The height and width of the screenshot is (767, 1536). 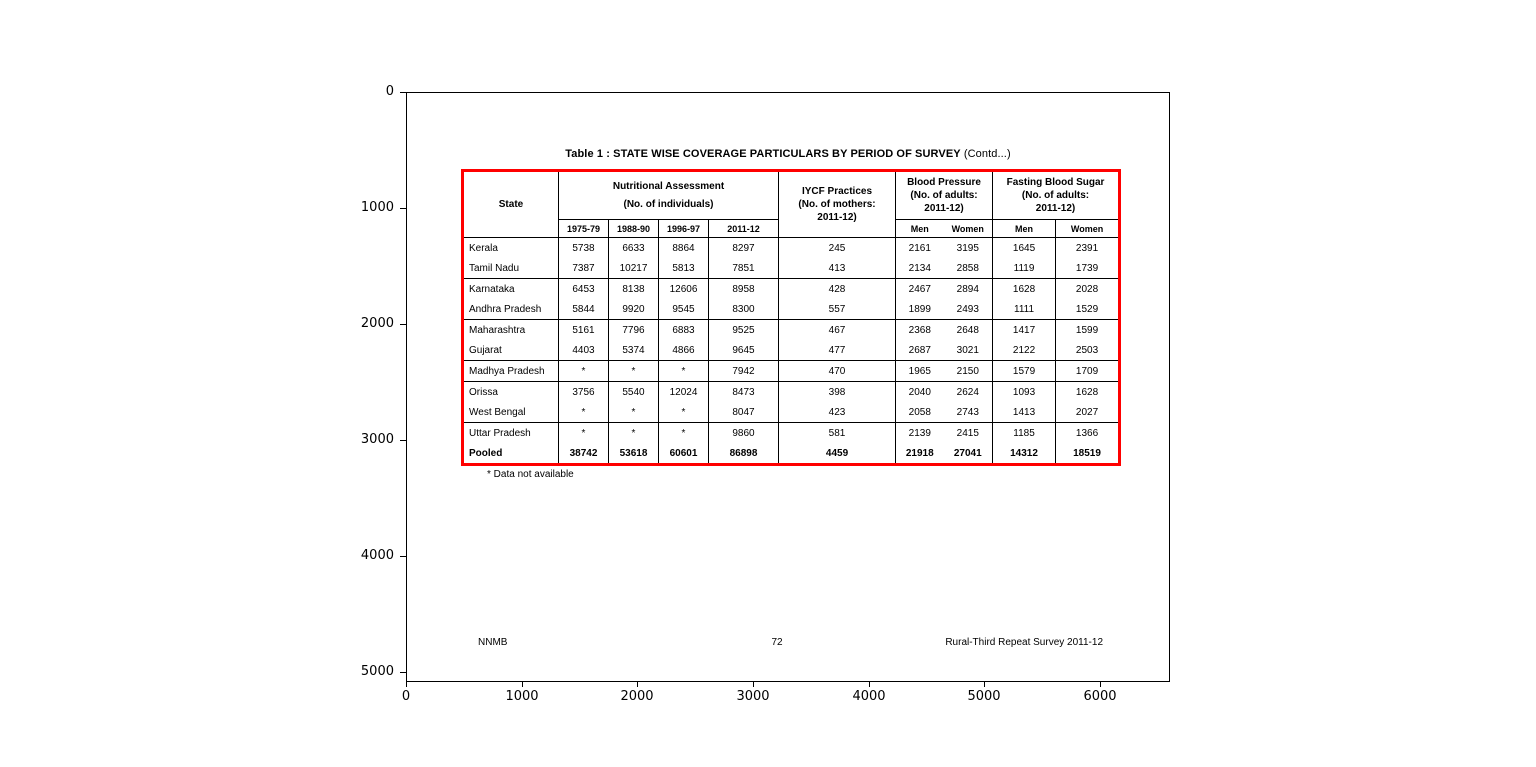 What do you see at coordinates (377, 323) in the screenshot?
I see `y-tick-label: 2000` at bounding box center [377, 323].